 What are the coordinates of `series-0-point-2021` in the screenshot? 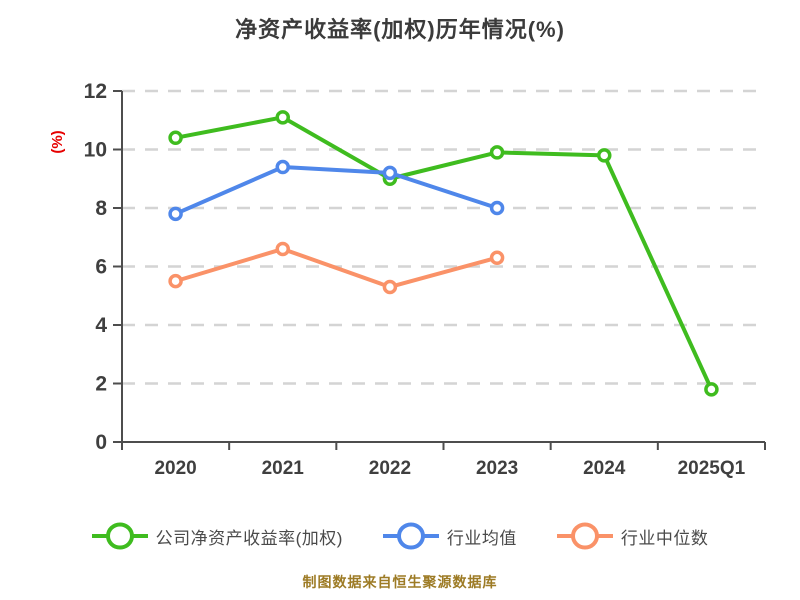 It's located at (282, 117).